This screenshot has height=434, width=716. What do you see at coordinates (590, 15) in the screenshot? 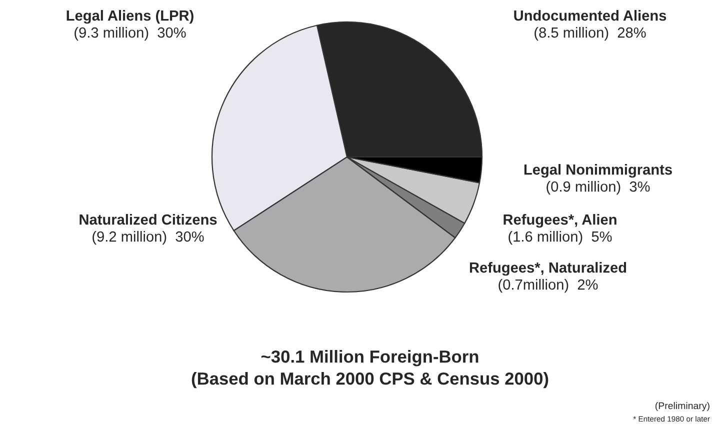
I see `slice-label: Undocumented Aliens` at bounding box center [590, 15].